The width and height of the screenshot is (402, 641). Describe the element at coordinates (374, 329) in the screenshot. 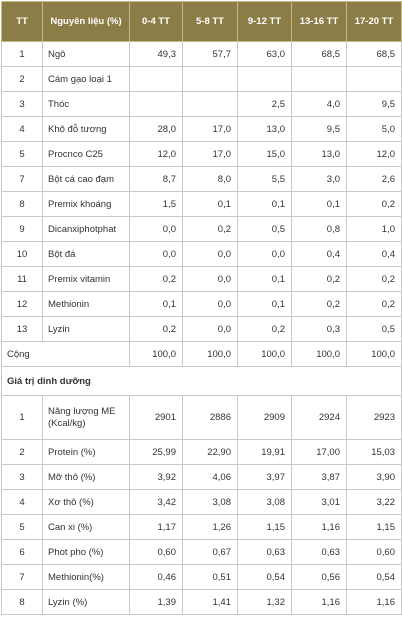

I see `ingredient-value: 0,5` at that location.